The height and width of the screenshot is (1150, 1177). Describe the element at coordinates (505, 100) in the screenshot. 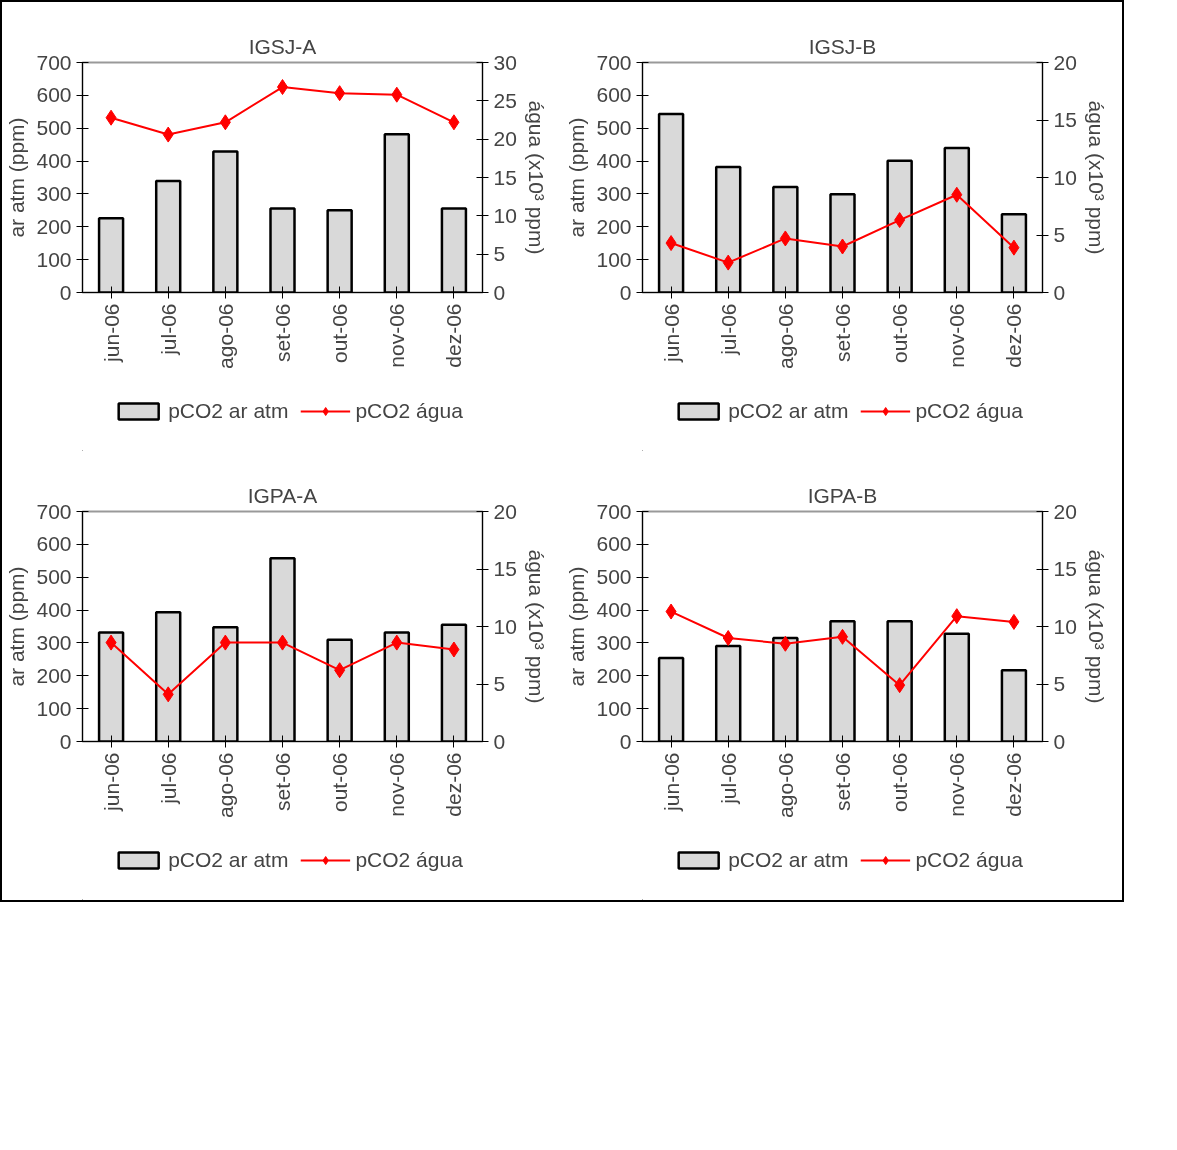

I see `y2-tick-label: 25` at that location.